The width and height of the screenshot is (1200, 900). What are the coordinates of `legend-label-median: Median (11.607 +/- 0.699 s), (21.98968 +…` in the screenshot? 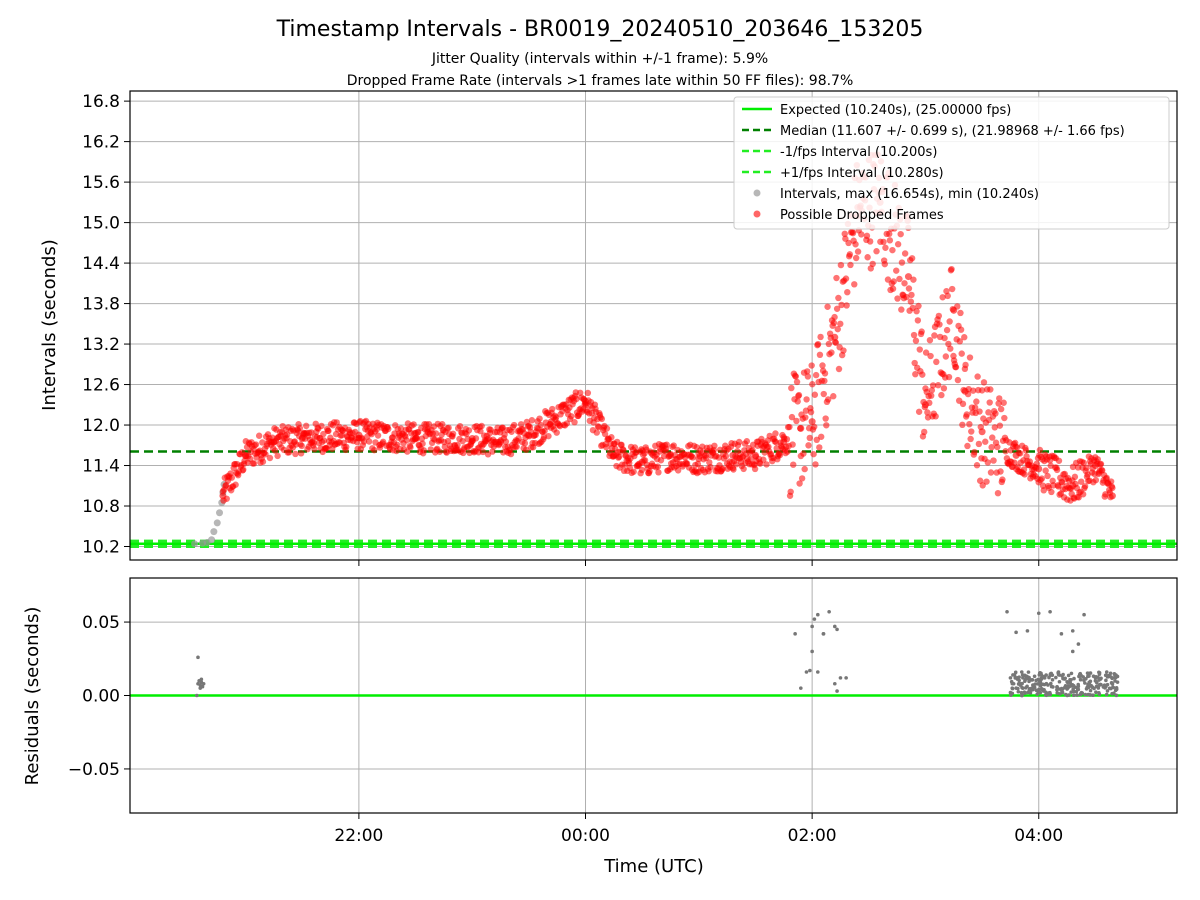 It's located at (952, 131).